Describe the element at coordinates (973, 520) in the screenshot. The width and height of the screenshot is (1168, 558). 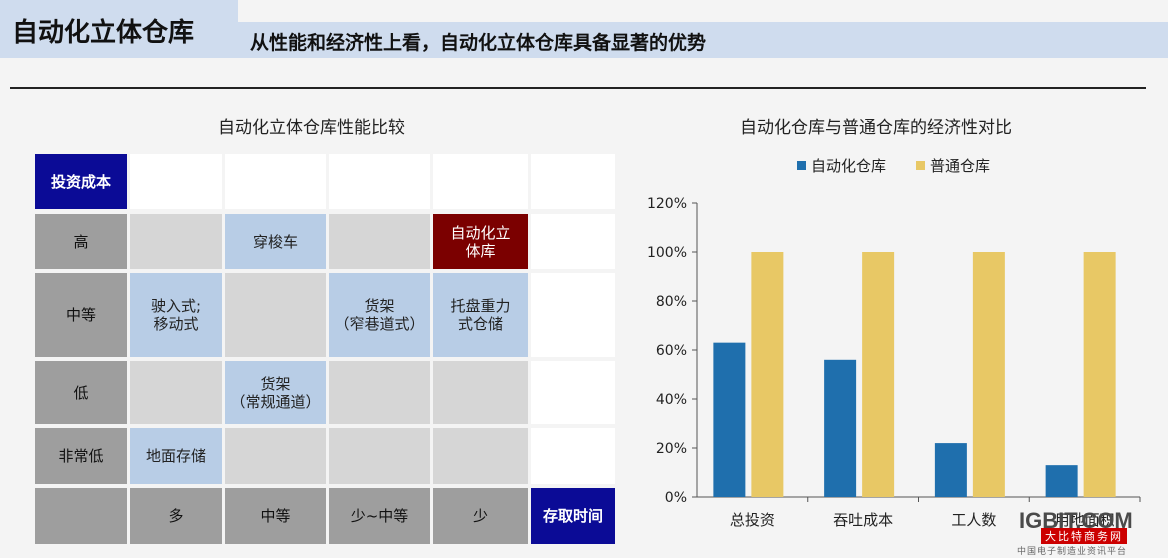
I see `x-tick-label: 工人数` at that location.